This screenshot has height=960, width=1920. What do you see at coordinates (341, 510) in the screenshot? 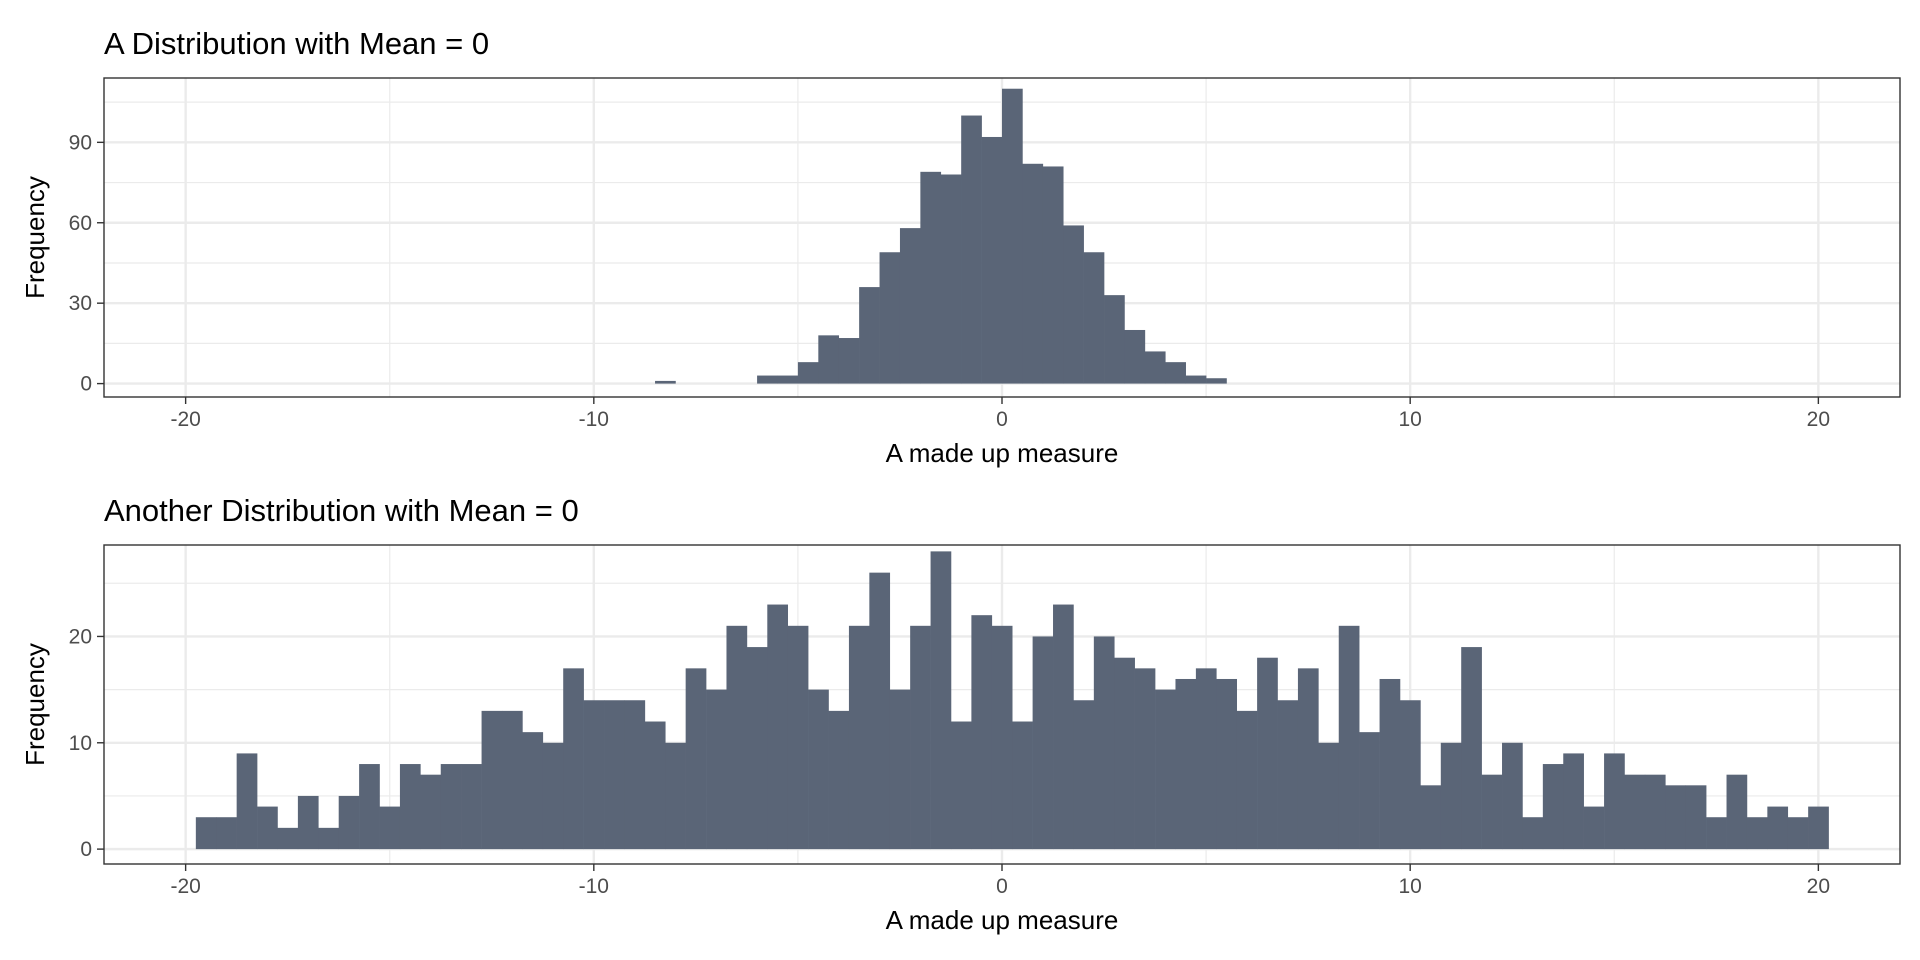
I see `chart-title: Another Distribution with Mean = 0` at bounding box center [341, 510].